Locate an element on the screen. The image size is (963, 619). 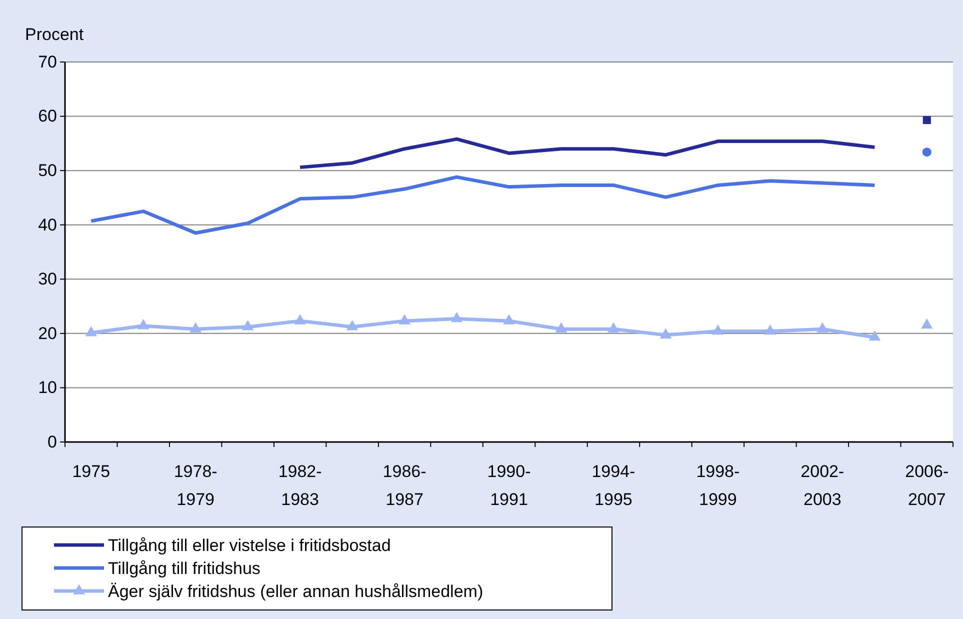
y-tick-label: 70 is located at coordinates (47, 62).